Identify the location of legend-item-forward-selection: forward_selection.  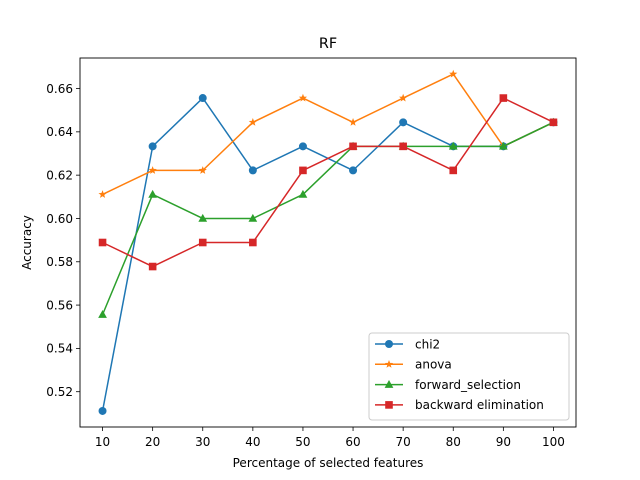
(448, 385).